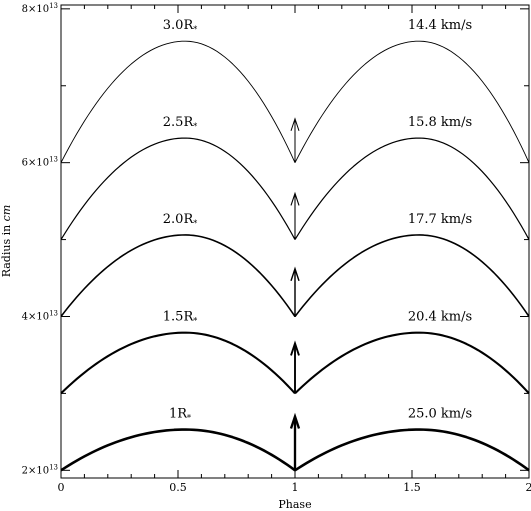 This screenshot has height=511, width=531. What do you see at coordinates (440, 122) in the screenshot?
I see `series-velocity-label: 15.8 km/s` at bounding box center [440, 122].